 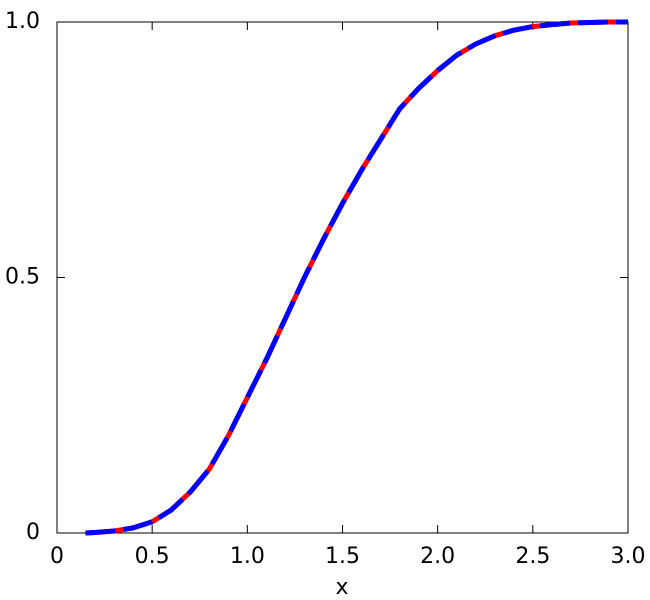 What do you see at coordinates (22, 21) in the screenshot?
I see `y-tick-label: 1.0` at bounding box center [22, 21].